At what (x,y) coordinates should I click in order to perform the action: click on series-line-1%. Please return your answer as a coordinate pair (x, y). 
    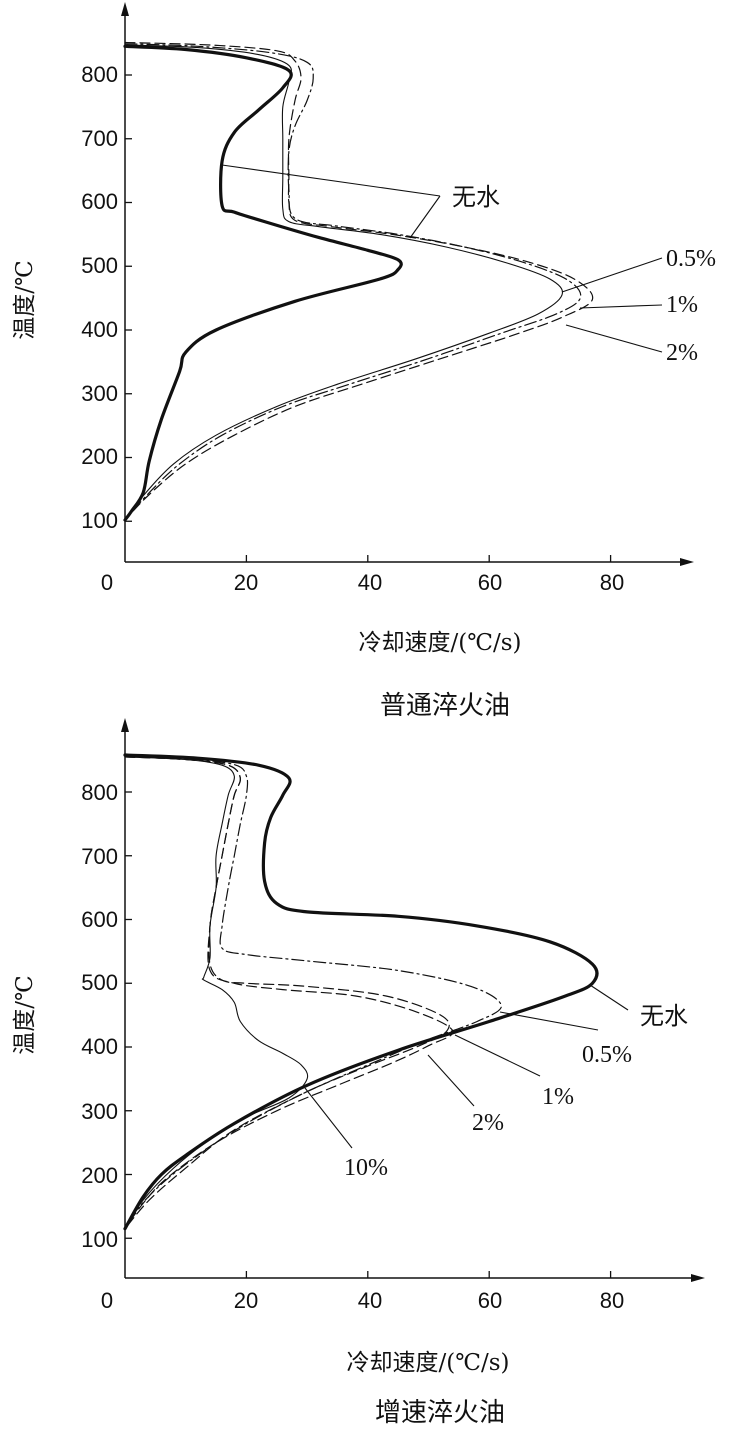
    Looking at the image, I should click on (287, 993).